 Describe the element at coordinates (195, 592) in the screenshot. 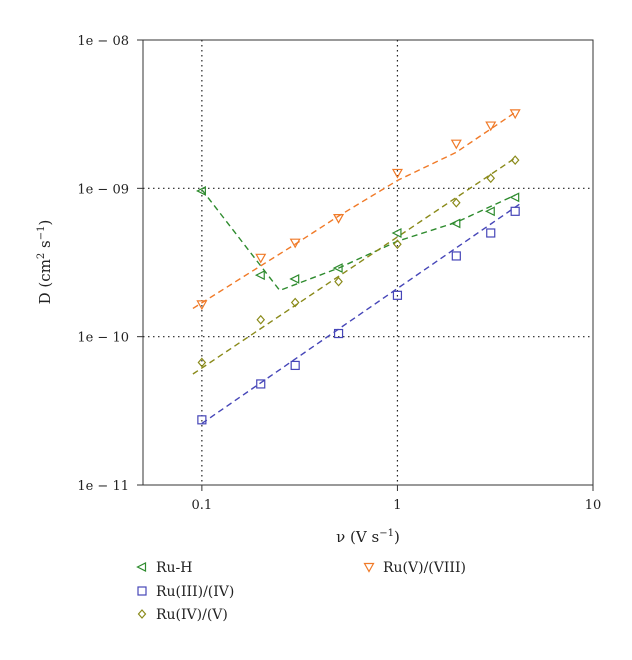

I see `legend-label-1: Ru(III)/(IV)` at that location.